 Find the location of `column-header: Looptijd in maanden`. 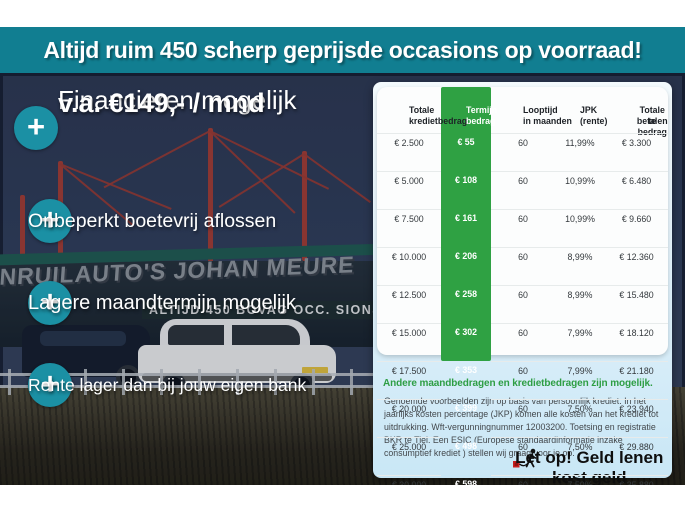

column-header: Looptijd in maanden is located at coordinates (547, 115).